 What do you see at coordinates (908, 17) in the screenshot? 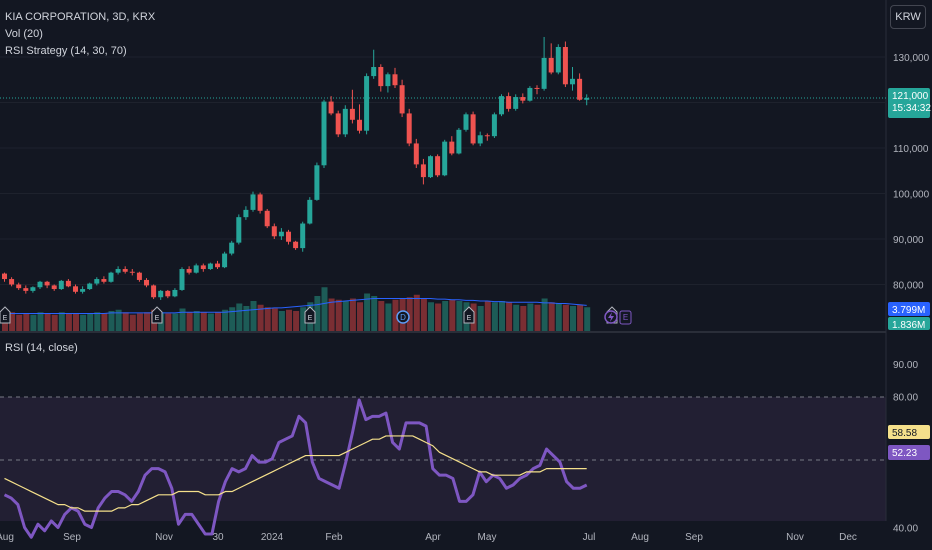
I see `currency-button: KRW` at bounding box center [908, 17].